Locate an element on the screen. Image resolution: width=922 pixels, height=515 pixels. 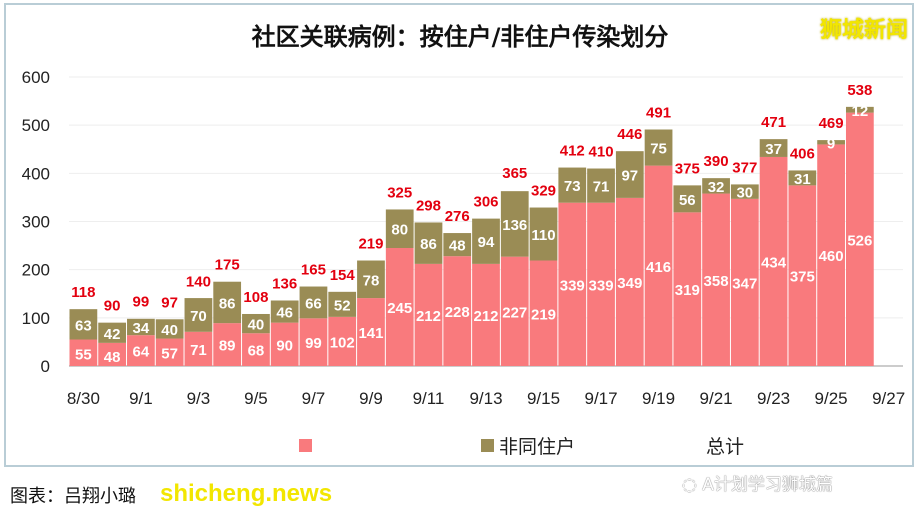
data-label-same-household: 55 is located at coordinates (83, 355).